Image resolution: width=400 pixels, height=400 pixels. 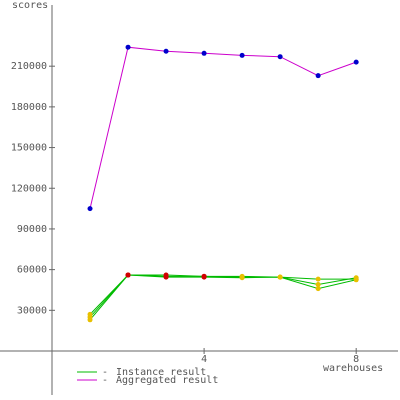 What do you see at coordinates (29, 148) in the screenshot?
I see `y-tick-label: 150000` at bounding box center [29, 148].